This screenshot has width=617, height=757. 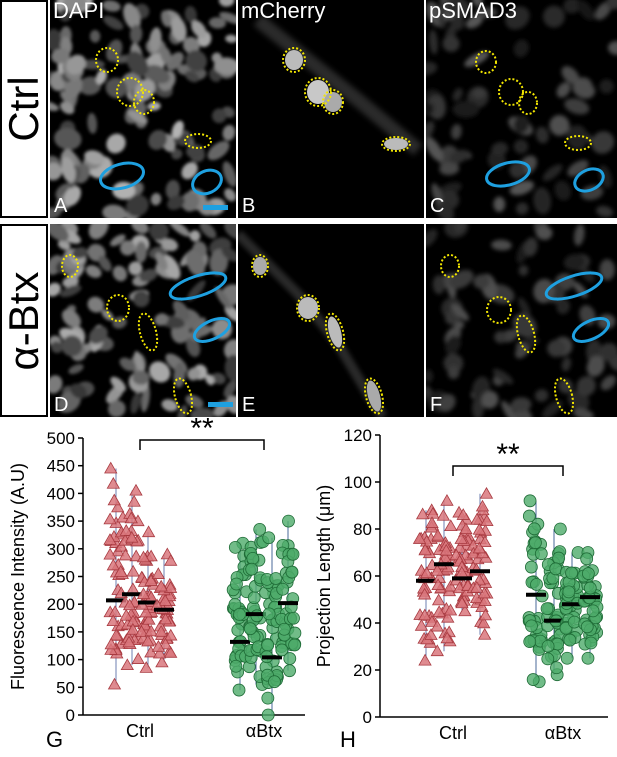 I want to click on y-tick-label: 250, so click(x=61, y=577).